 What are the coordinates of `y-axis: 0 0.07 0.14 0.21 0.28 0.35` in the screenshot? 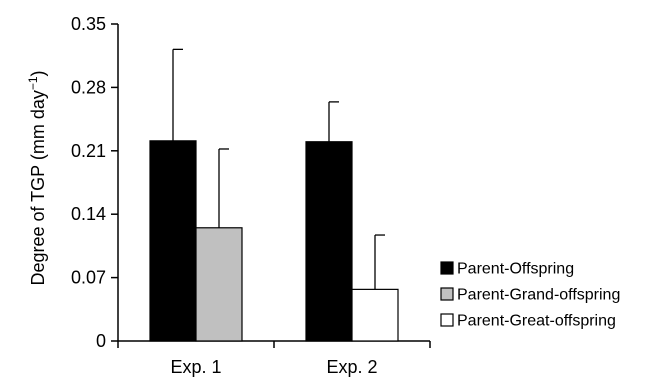 It's located at (95, 182).